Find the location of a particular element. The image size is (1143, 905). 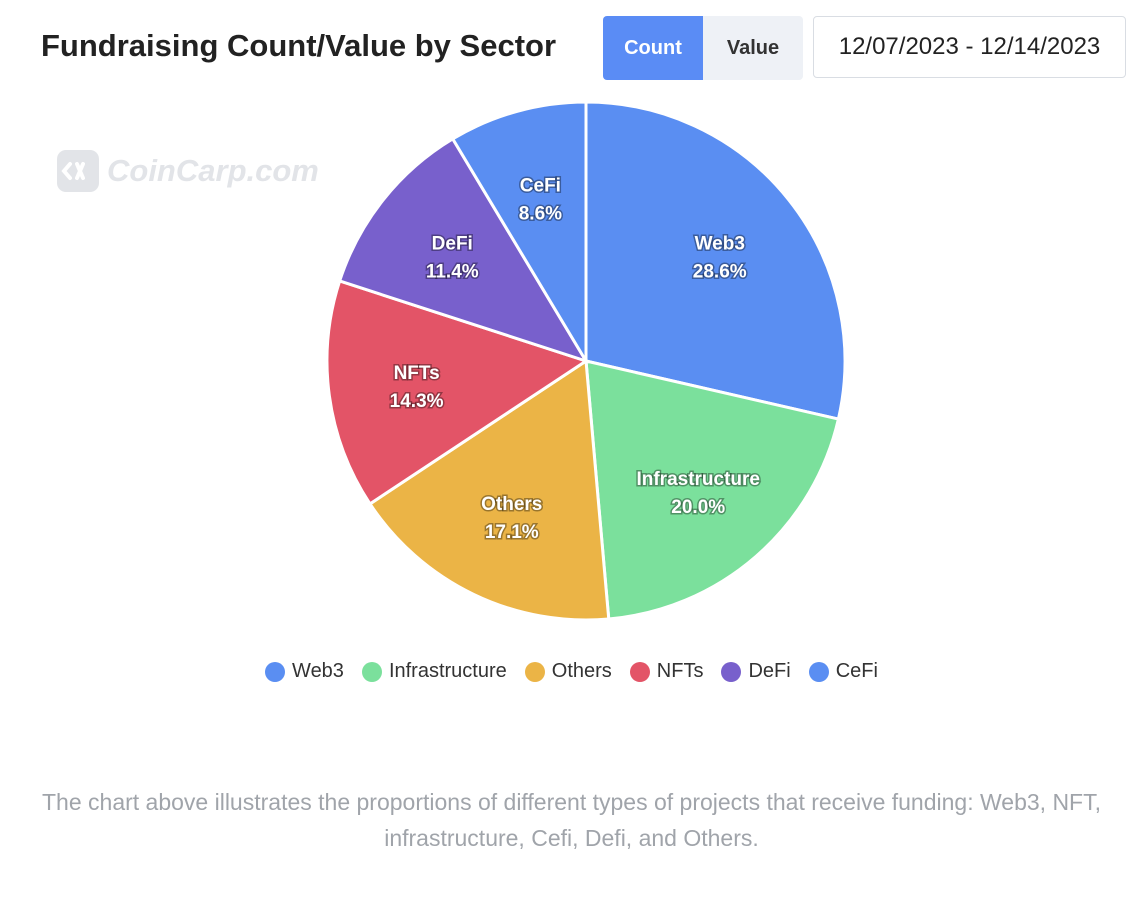

slice-label-others: Others is located at coordinates (511, 504).